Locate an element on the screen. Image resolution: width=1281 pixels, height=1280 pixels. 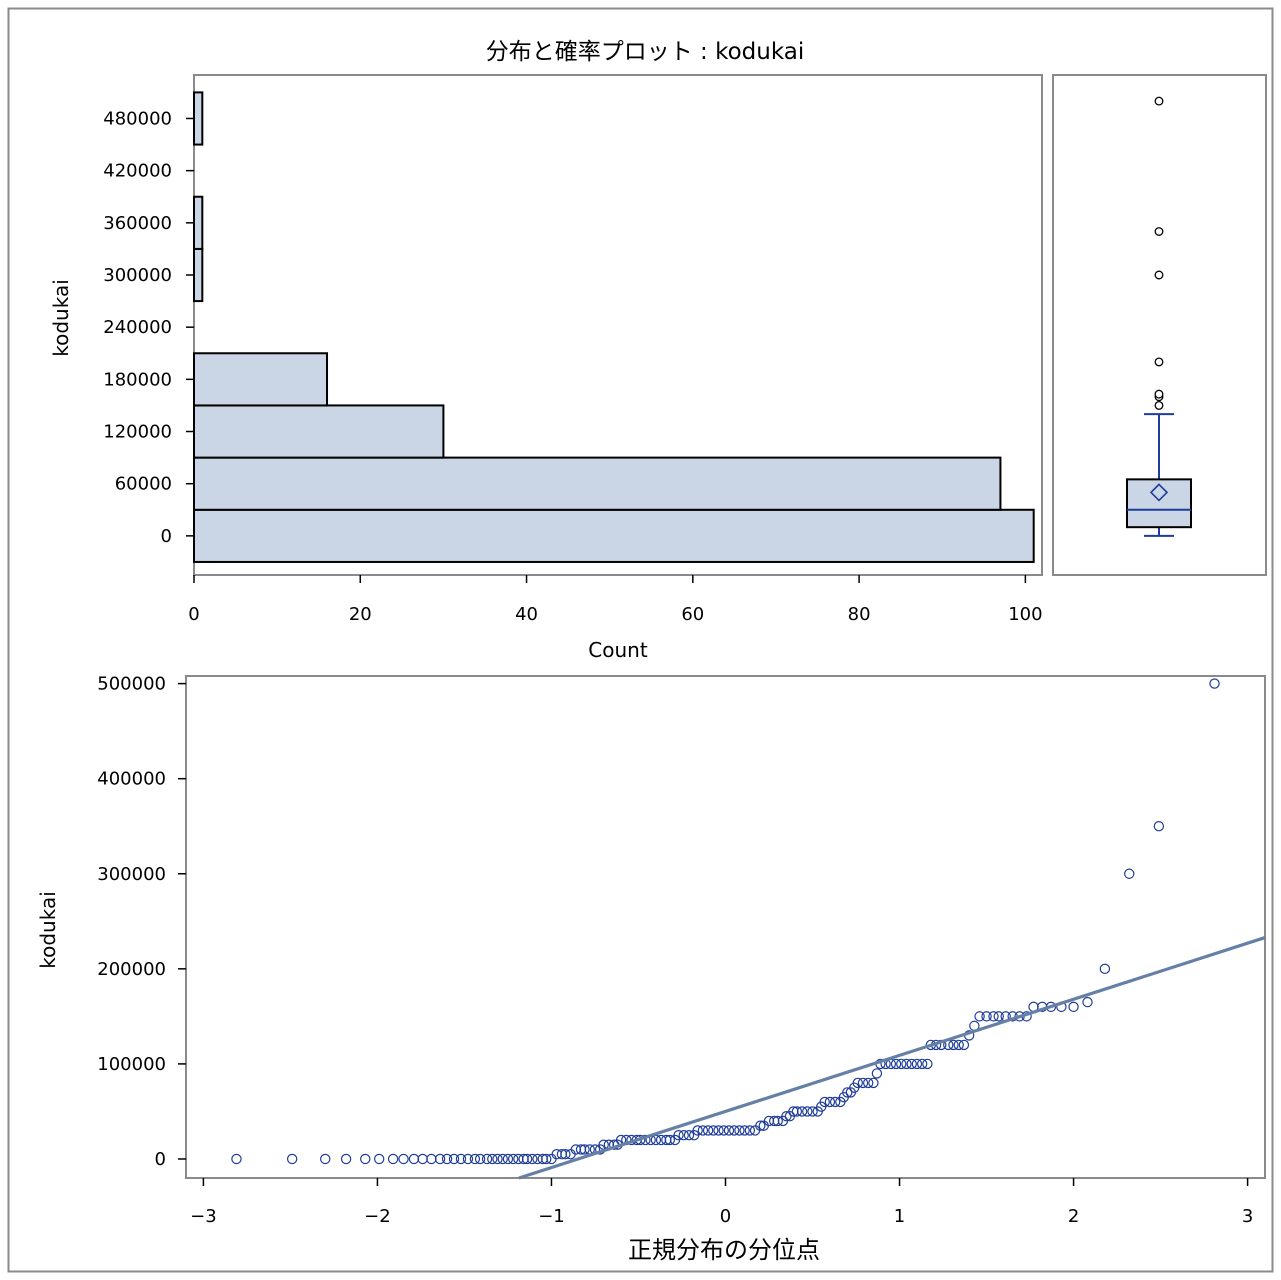
qqplot-y-tick-label: 400000 is located at coordinates (131, 779).